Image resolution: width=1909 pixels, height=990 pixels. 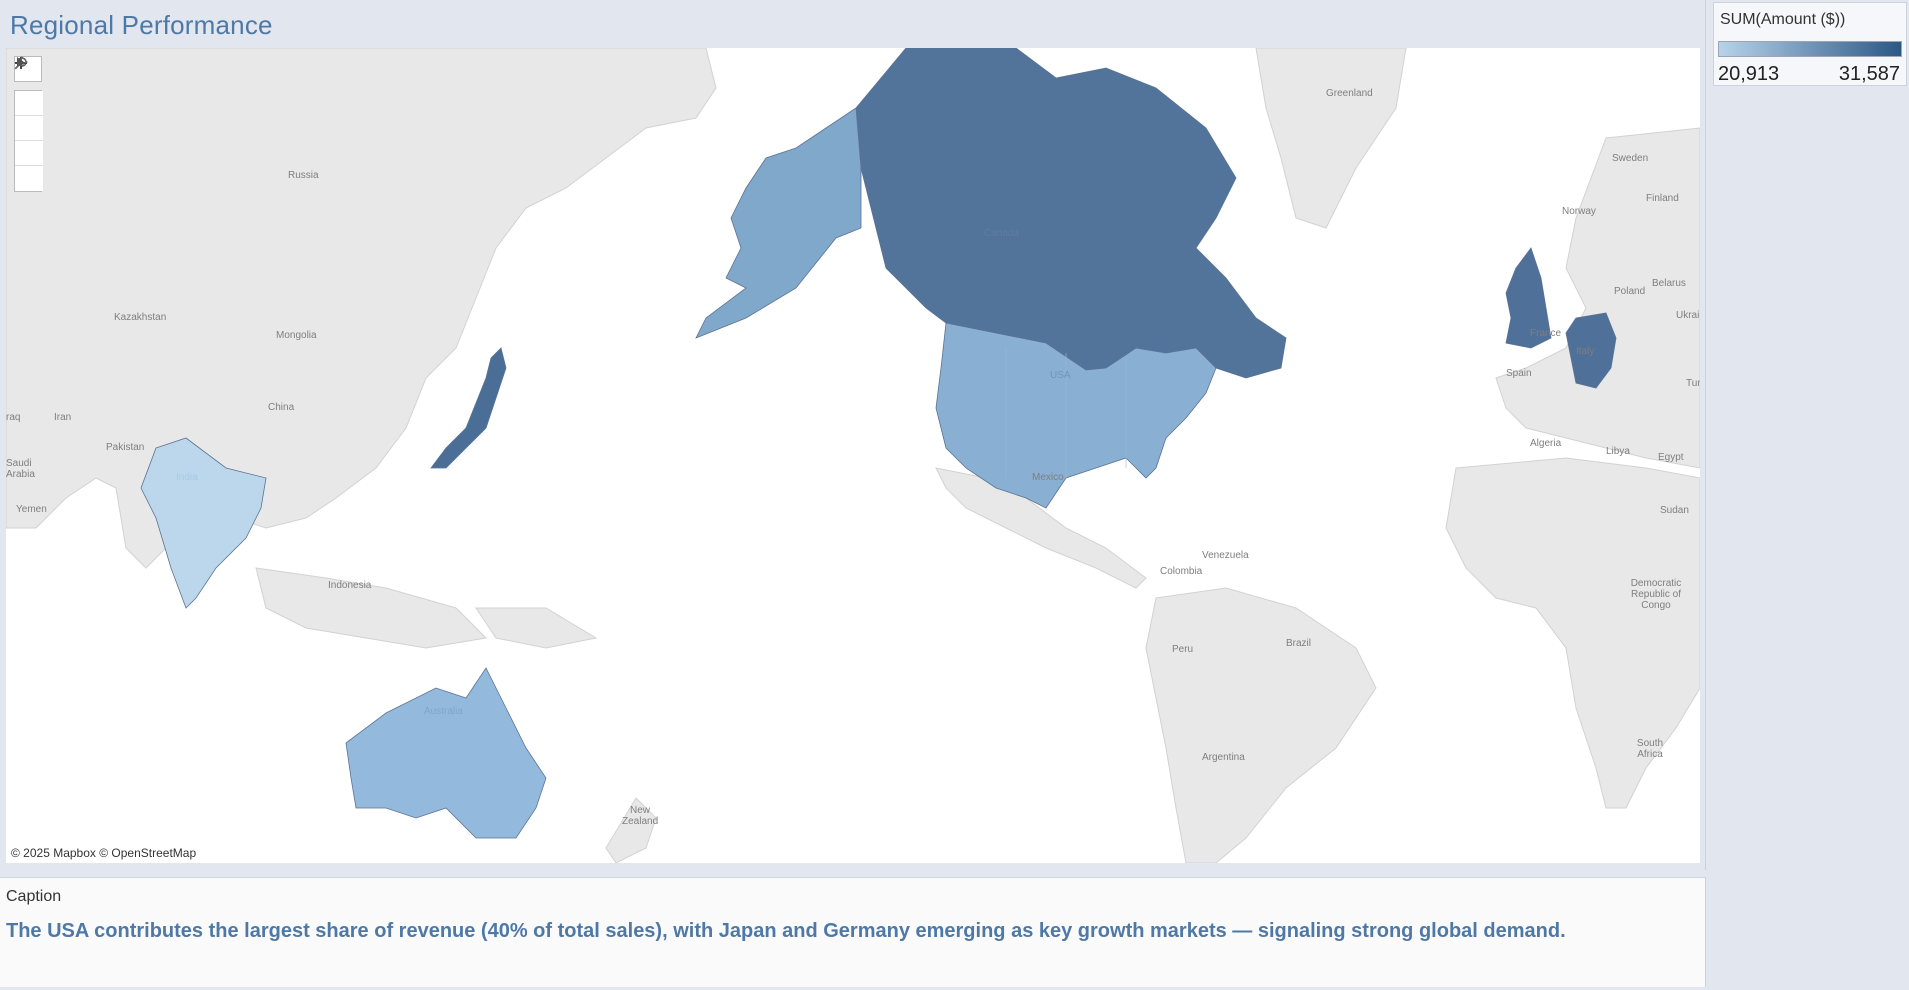 What do you see at coordinates (31, 509) in the screenshot?
I see `label-yemen: Yemen` at bounding box center [31, 509].